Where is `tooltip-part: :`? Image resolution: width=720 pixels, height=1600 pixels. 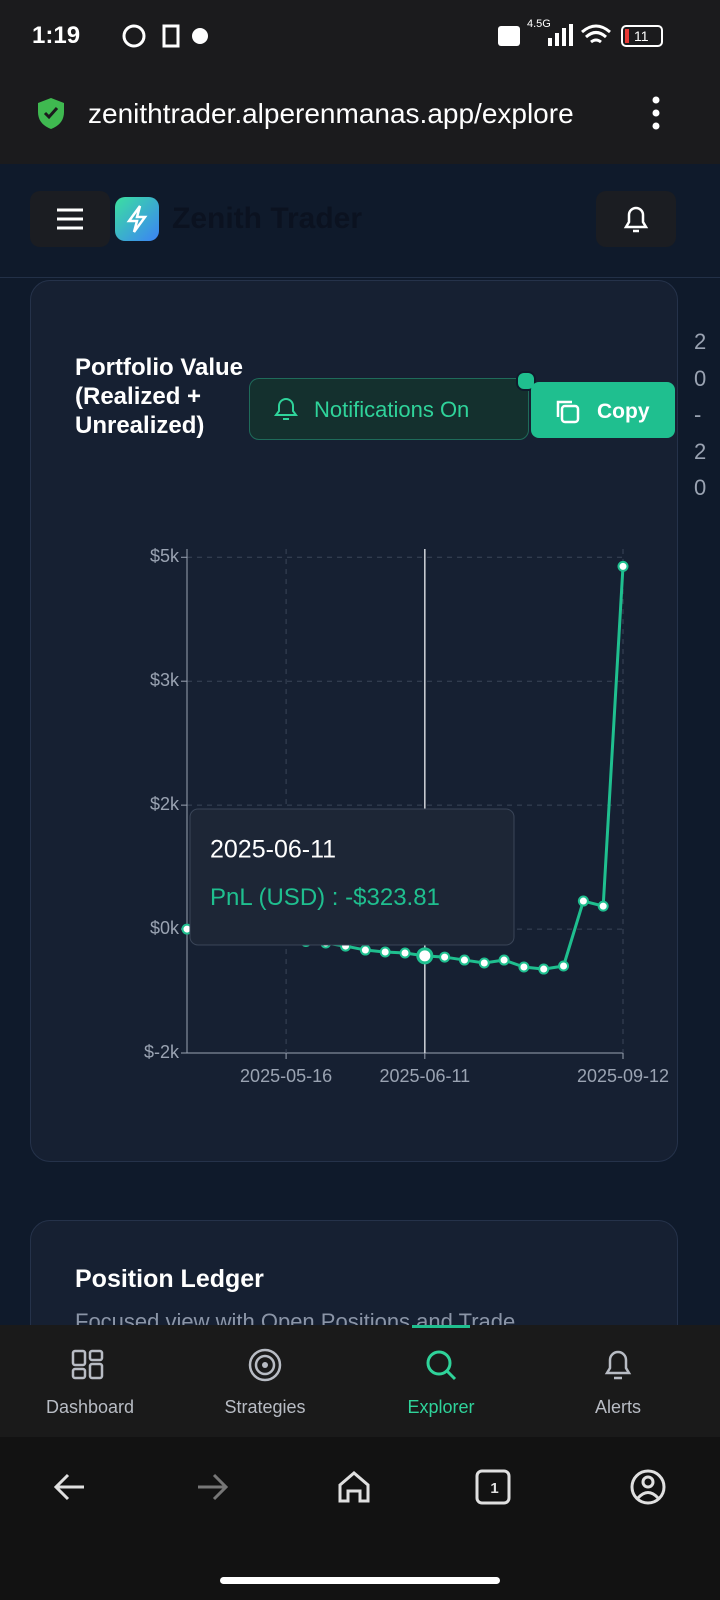 tooltip-part: : is located at coordinates (335, 897).